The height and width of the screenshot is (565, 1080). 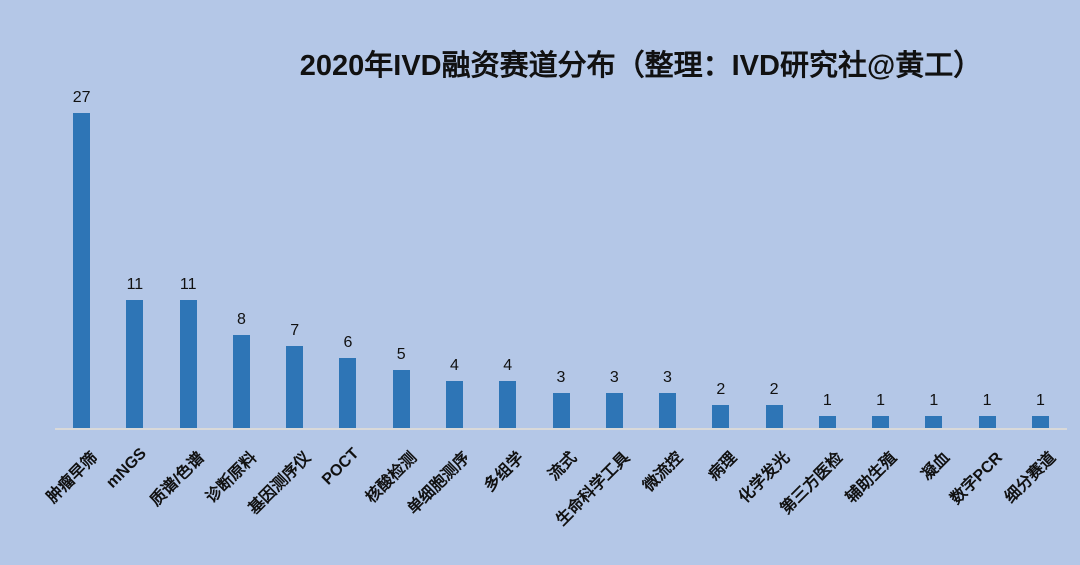 I want to click on category-label: mNGS, so click(x=126, y=468).